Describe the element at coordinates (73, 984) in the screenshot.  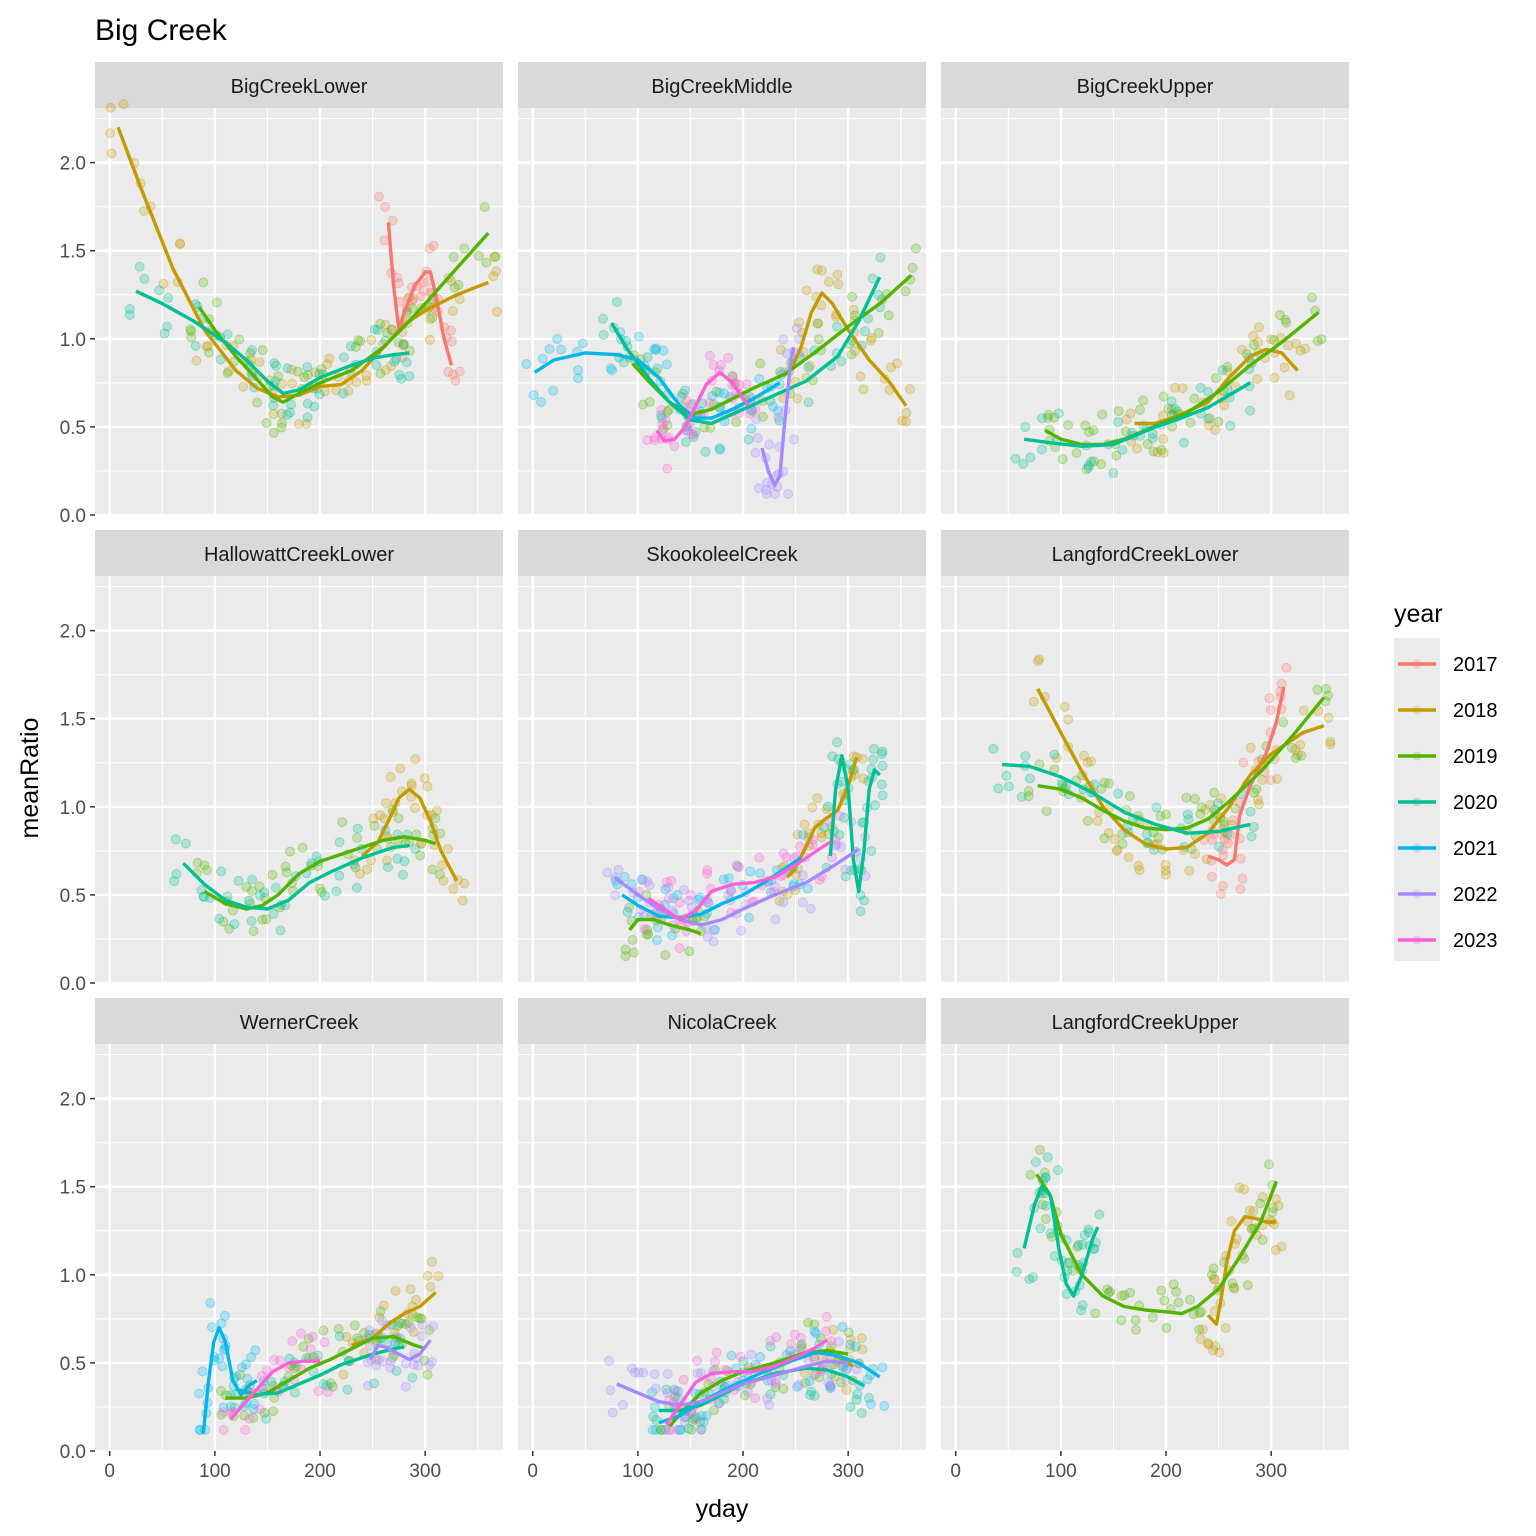
I see `y-tick-label: 0.0` at that location.